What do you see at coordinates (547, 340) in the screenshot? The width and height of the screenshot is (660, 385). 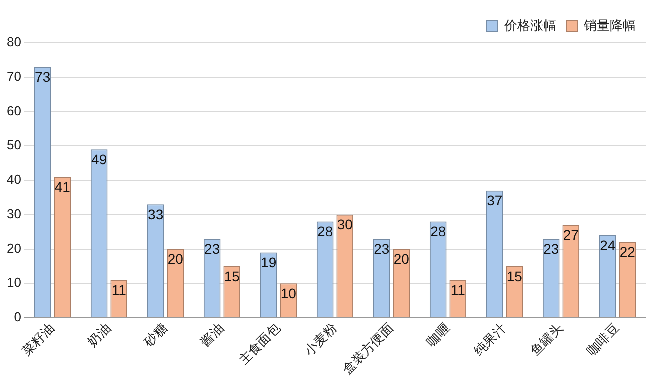 I see `x-tick-label: 鱼罐头` at bounding box center [547, 340].